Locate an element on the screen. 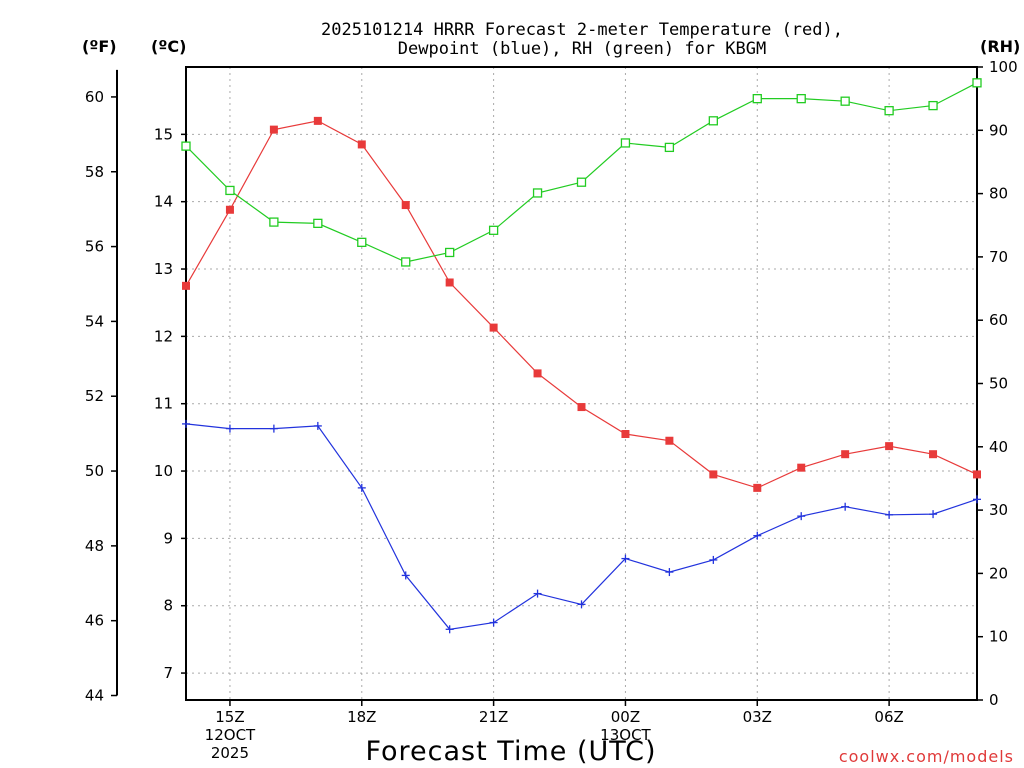  rh-tick-label-0: 0 is located at coordinates (994, 700).